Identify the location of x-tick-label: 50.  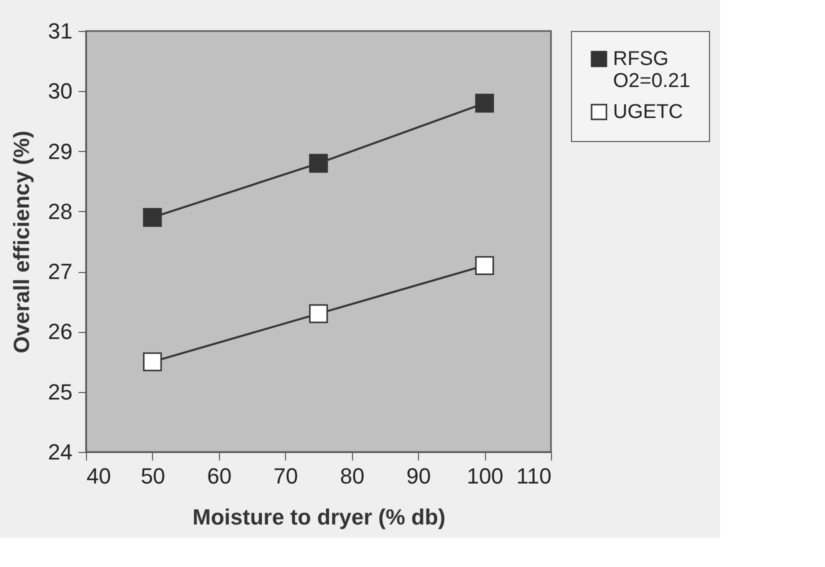
(153, 476).